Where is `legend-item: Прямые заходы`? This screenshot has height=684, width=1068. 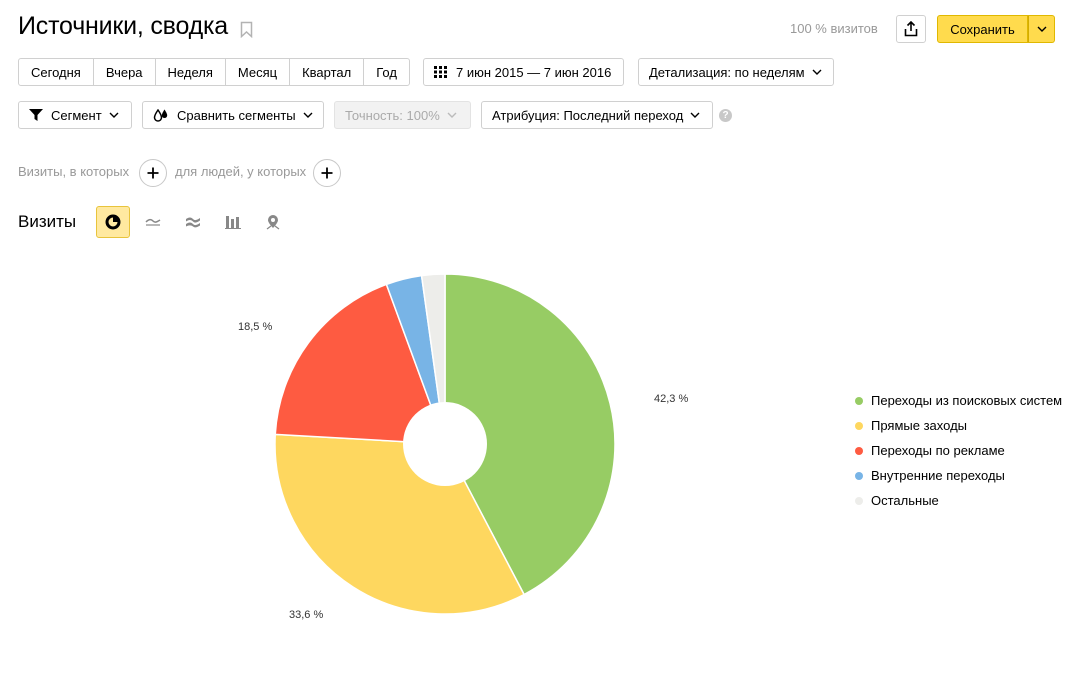
legend-item: Прямые заходы is located at coordinates (958, 425).